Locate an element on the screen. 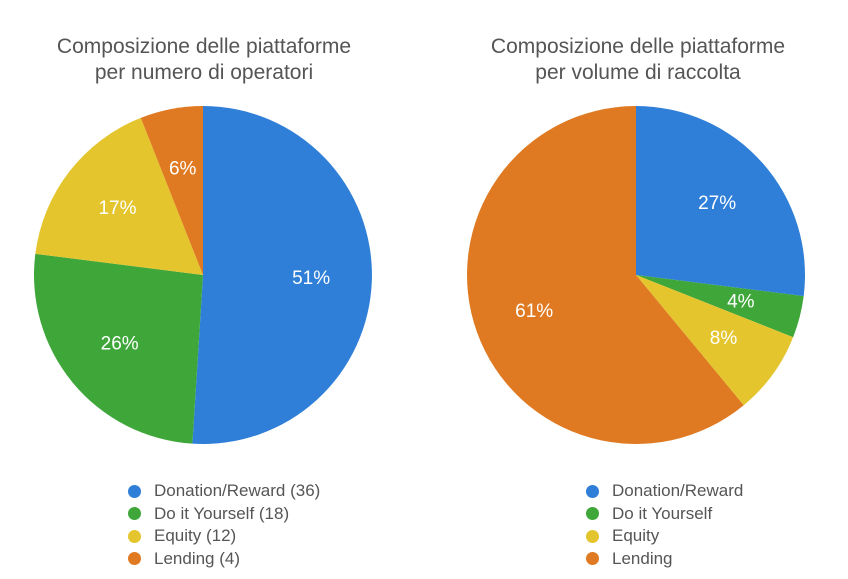 Image resolution: width=848 pixels, height=579 pixels. legend-label: Lending (4) is located at coordinates (197, 558).